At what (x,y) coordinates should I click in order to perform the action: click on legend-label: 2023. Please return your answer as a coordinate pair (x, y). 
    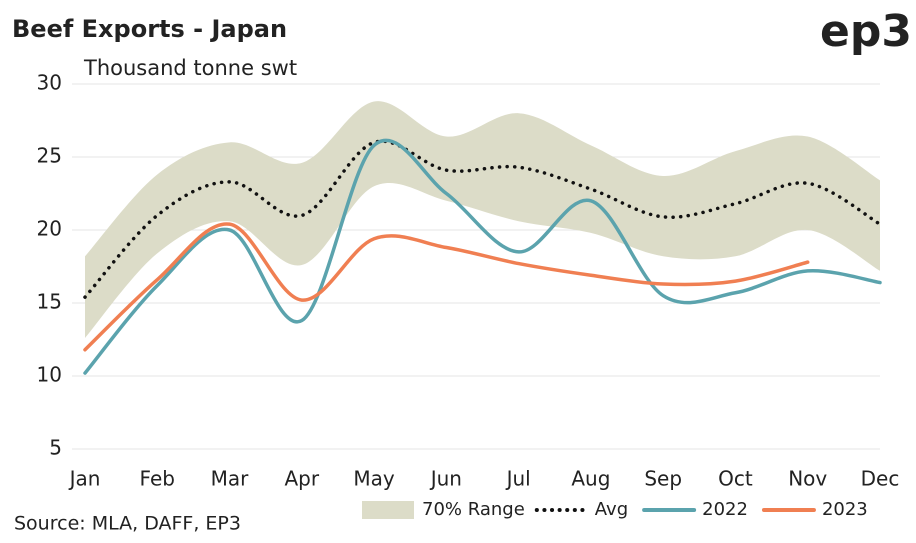
    Looking at the image, I should click on (845, 509).